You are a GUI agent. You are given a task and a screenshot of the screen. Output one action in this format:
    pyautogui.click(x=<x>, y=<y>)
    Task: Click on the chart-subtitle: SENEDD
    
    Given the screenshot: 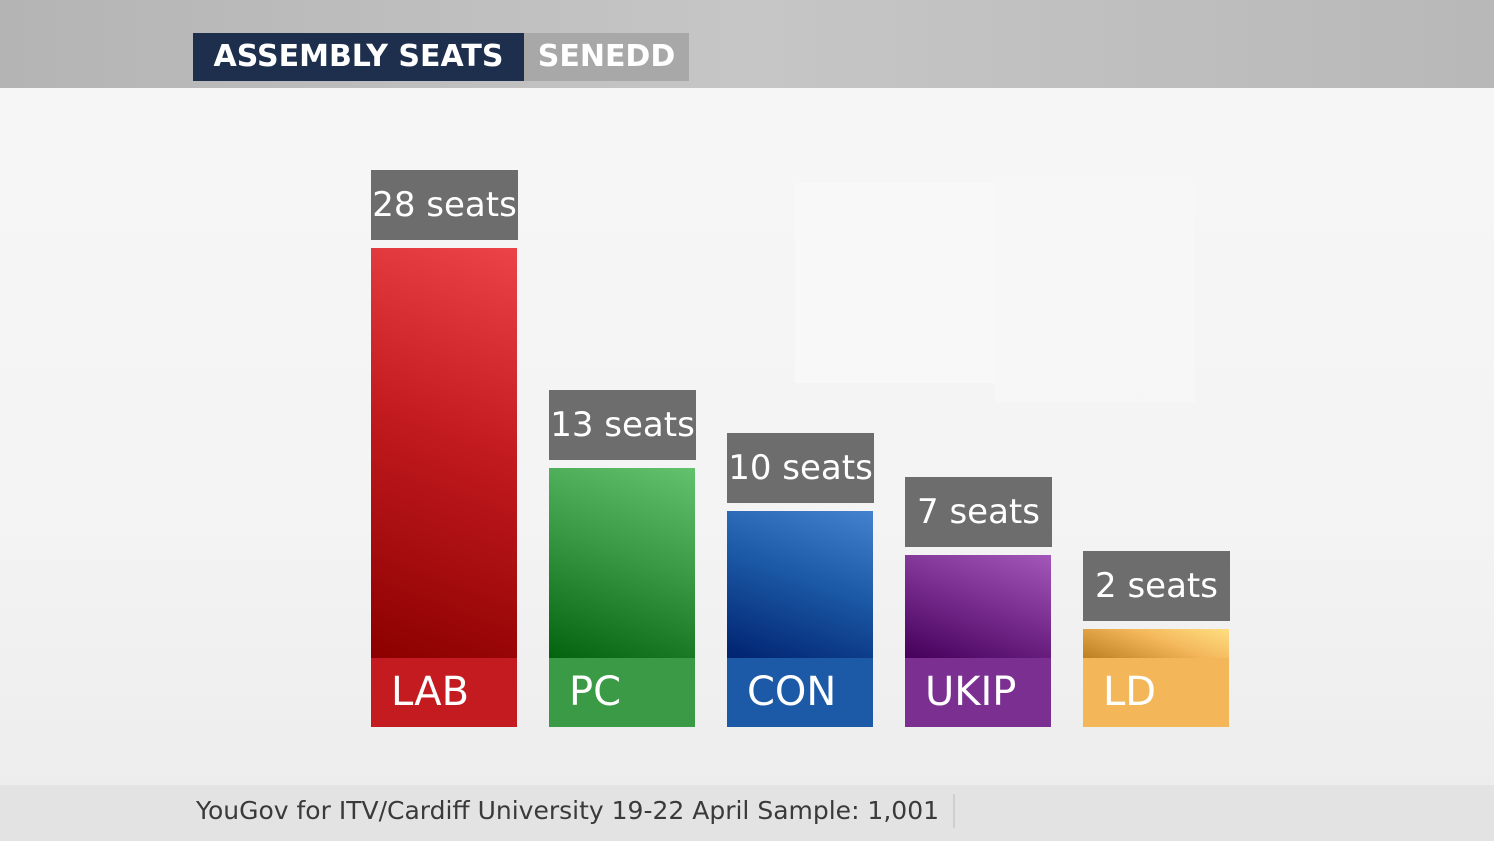 What is the action you would take?
    pyautogui.click(x=606, y=57)
    